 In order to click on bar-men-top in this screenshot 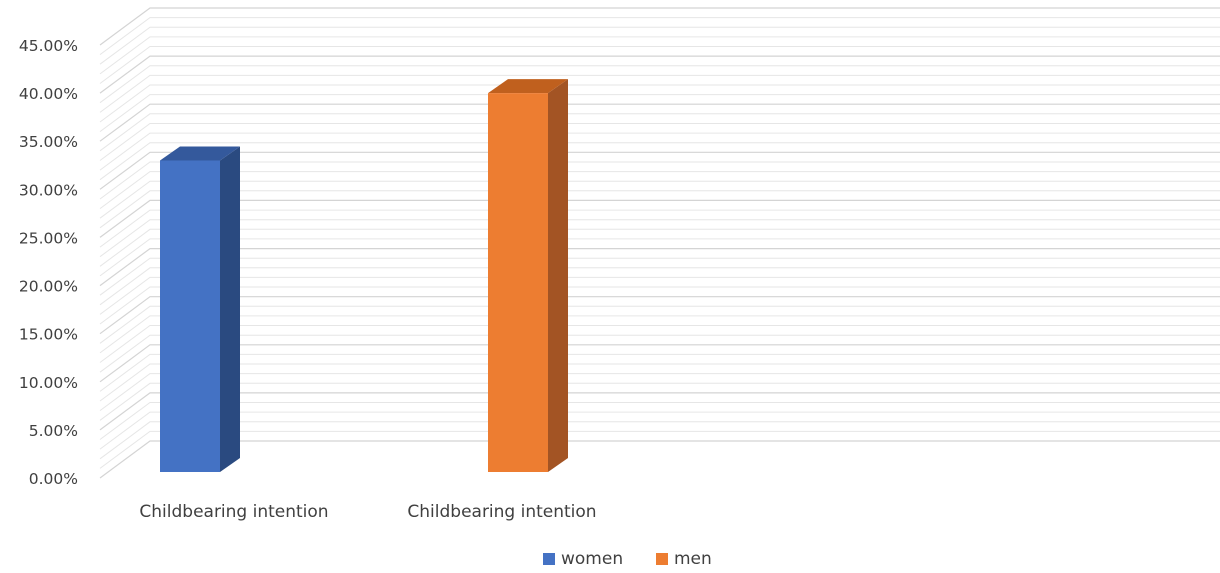, I will do `click(528, 86)`.